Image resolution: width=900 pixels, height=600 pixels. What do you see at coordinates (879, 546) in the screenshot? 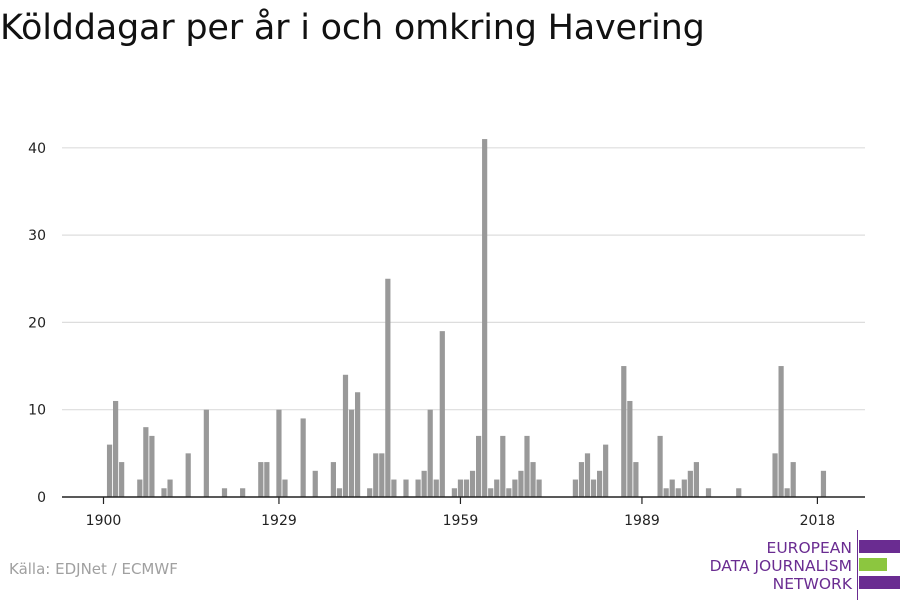
I see `logo-bar-purple-top` at bounding box center [879, 546].